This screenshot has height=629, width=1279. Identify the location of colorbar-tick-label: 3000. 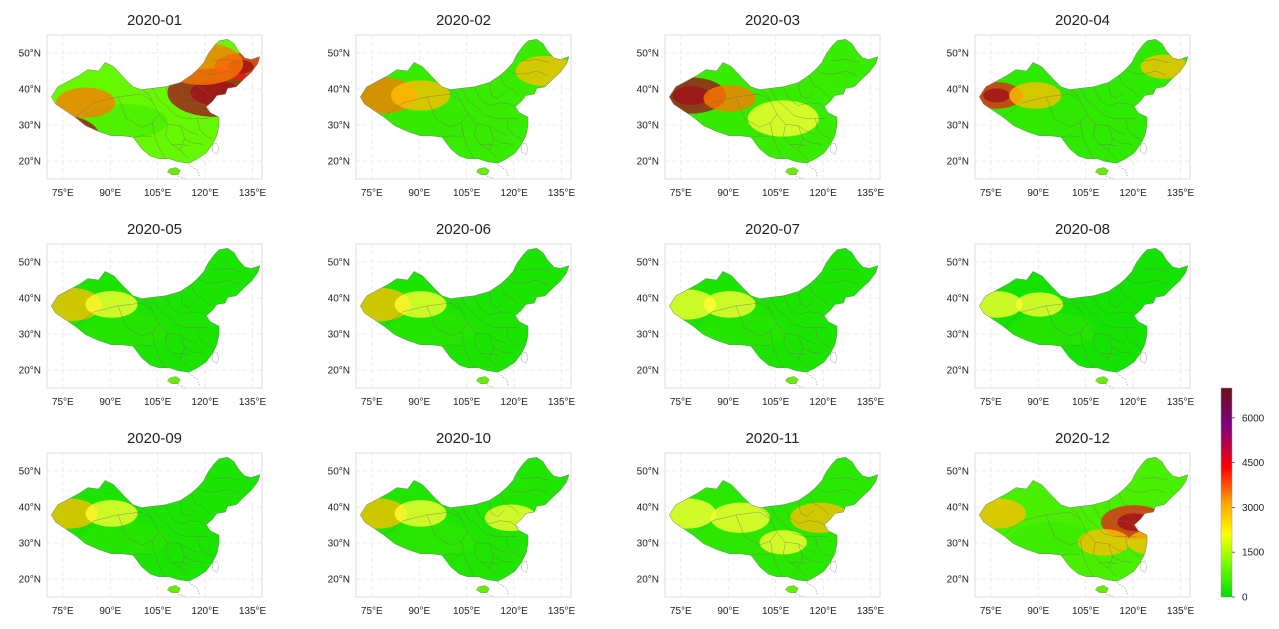
(1253, 508).